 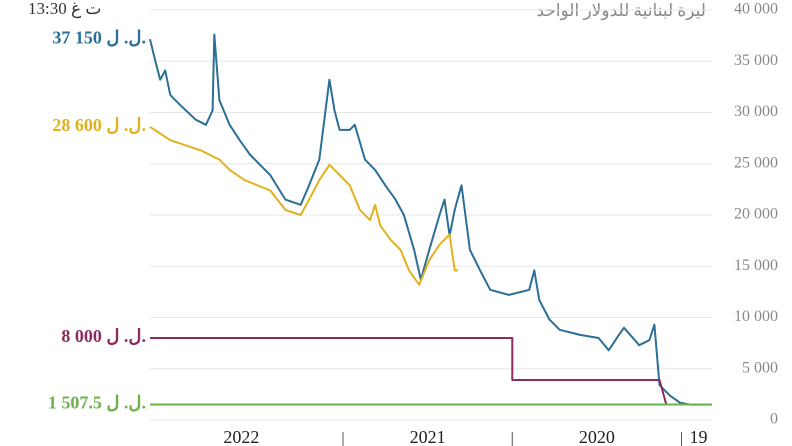 What do you see at coordinates (774, 419) in the screenshot?
I see `y-tick-label: 0` at bounding box center [774, 419].